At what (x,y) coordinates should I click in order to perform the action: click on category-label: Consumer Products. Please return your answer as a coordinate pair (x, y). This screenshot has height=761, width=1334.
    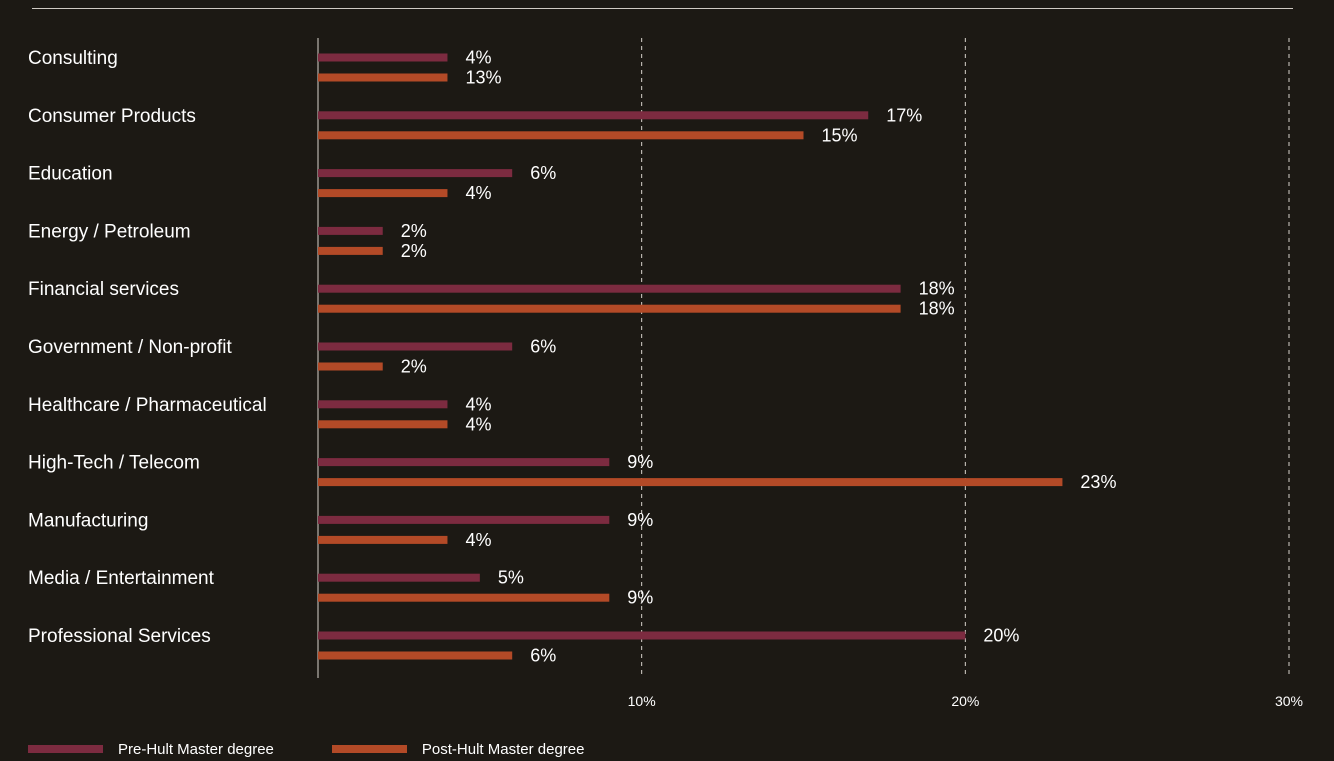
    Looking at the image, I should click on (112, 116).